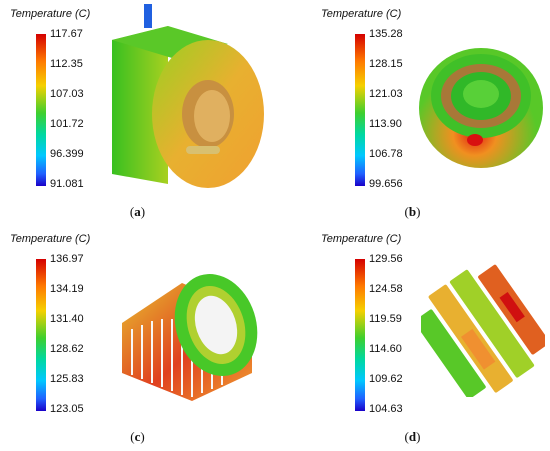 This screenshot has height=451, width=550. What do you see at coordinates (67, 124) in the screenshot?
I see `legend-tick: 101.72` at bounding box center [67, 124].